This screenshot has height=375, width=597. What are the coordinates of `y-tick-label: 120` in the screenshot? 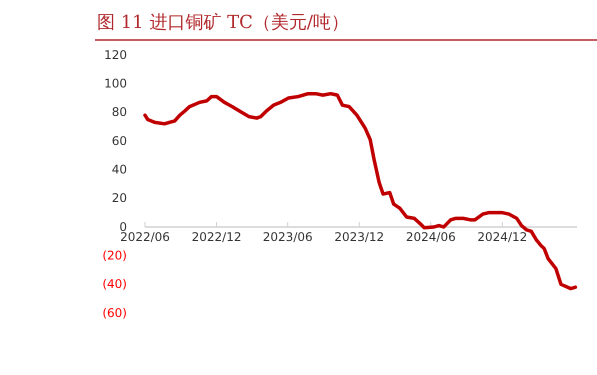 It's located at (115, 55).